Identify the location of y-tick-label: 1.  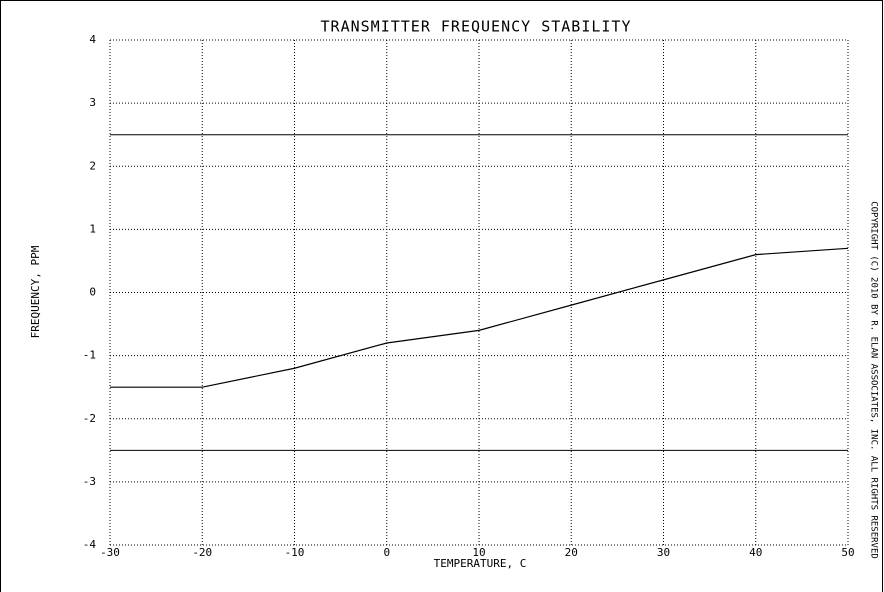
(92, 228).